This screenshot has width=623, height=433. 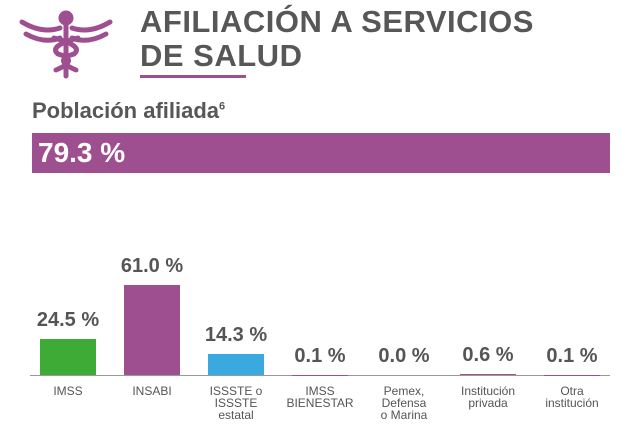 I want to click on population-label: Población afiliada, so click(x=126, y=110).